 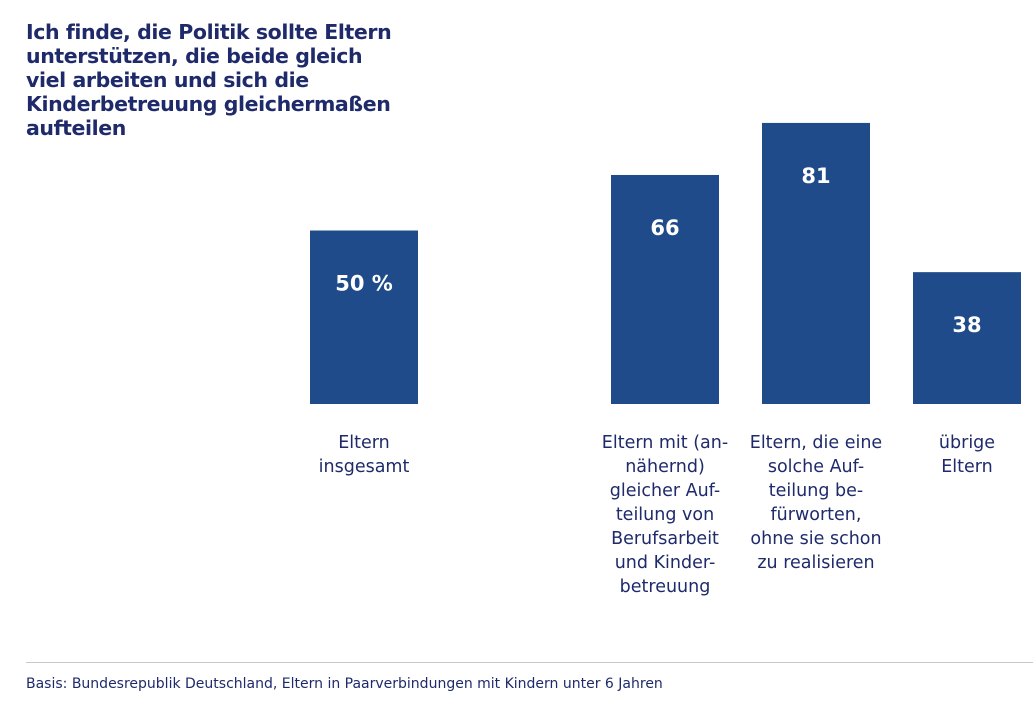 What do you see at coordinates (816, 539) in the screenshot?
I see `category-label-line: ohne sie schon` at bounding box center [816, 539].